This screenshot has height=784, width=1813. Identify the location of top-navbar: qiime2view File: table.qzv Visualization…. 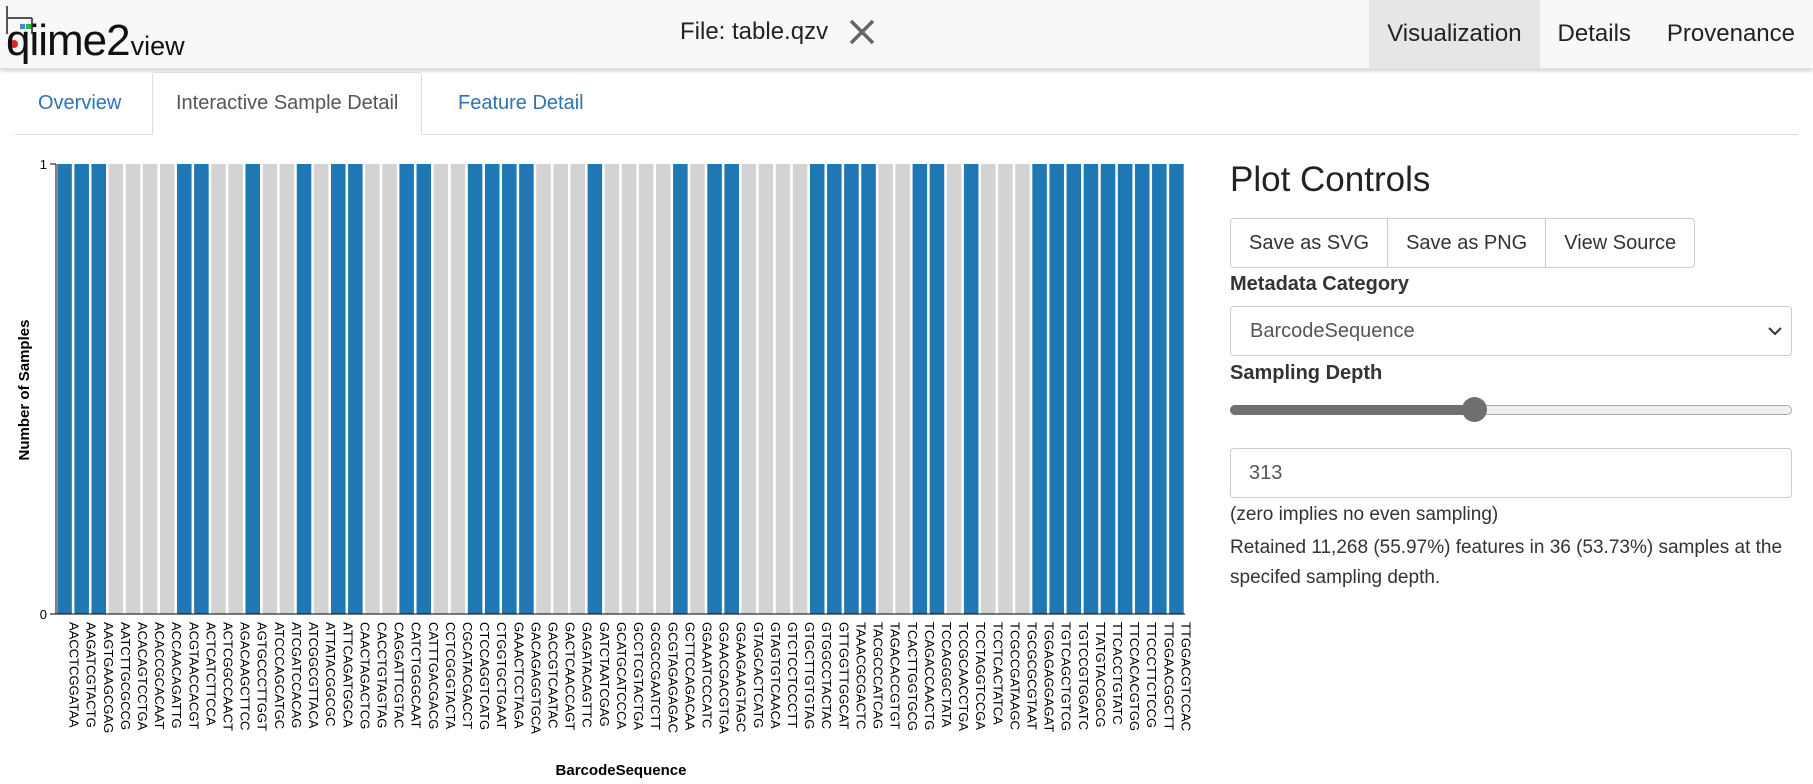
(906, 34).